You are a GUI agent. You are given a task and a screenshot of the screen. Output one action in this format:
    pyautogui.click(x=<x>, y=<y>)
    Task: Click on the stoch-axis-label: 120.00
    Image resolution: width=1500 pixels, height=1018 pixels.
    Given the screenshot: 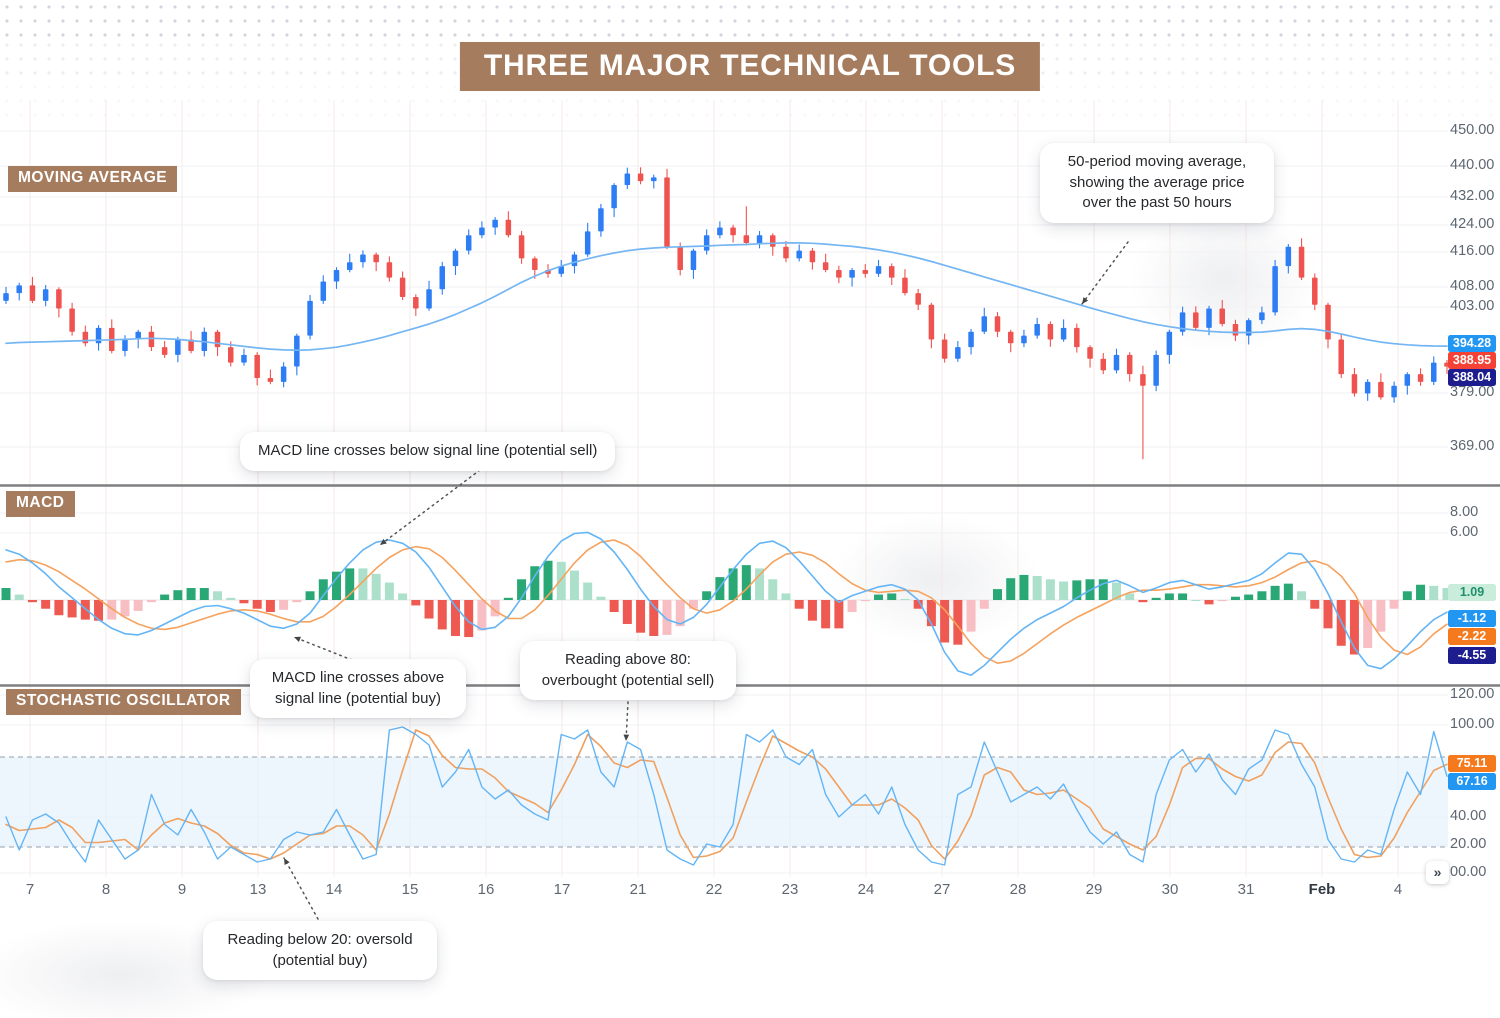 What is the action you would take?
    pyautogui.click(x=1472, y=694)
    